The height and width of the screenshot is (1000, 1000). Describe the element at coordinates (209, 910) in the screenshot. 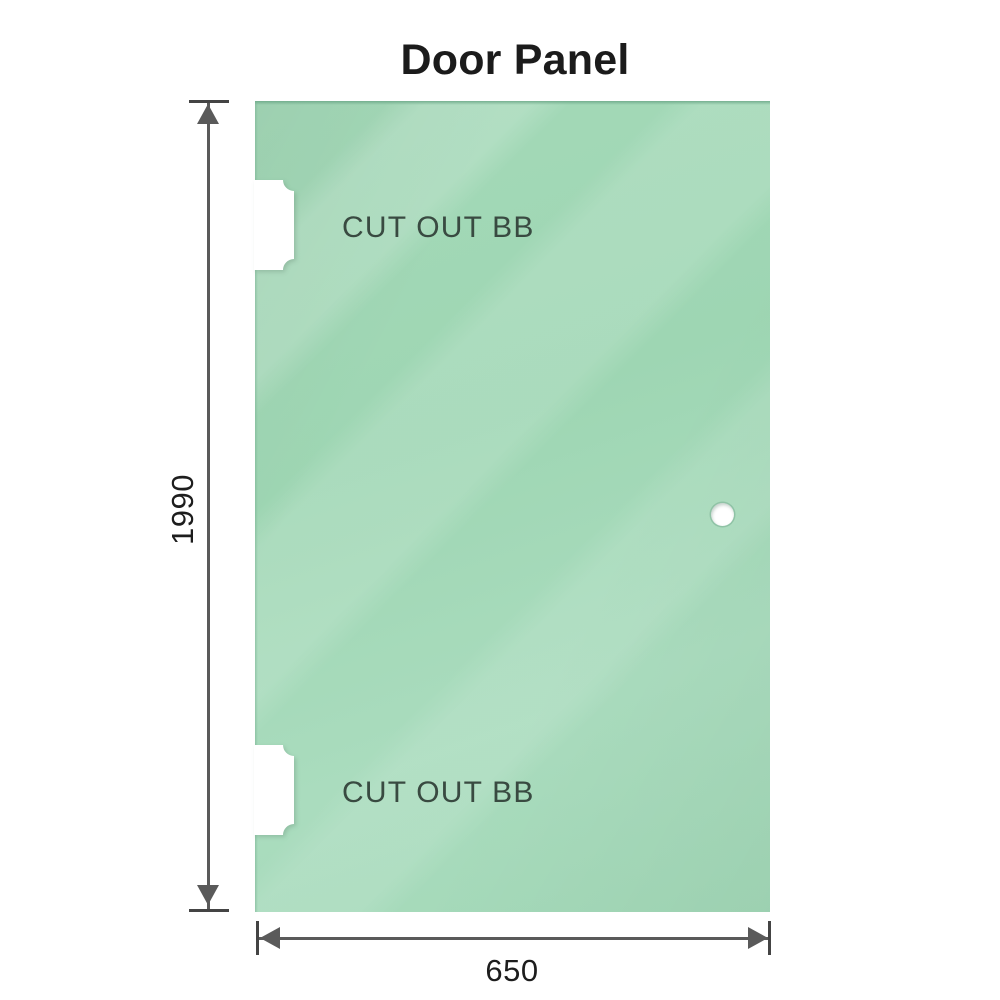

I see `dim-height-tick-bottom` at that location.